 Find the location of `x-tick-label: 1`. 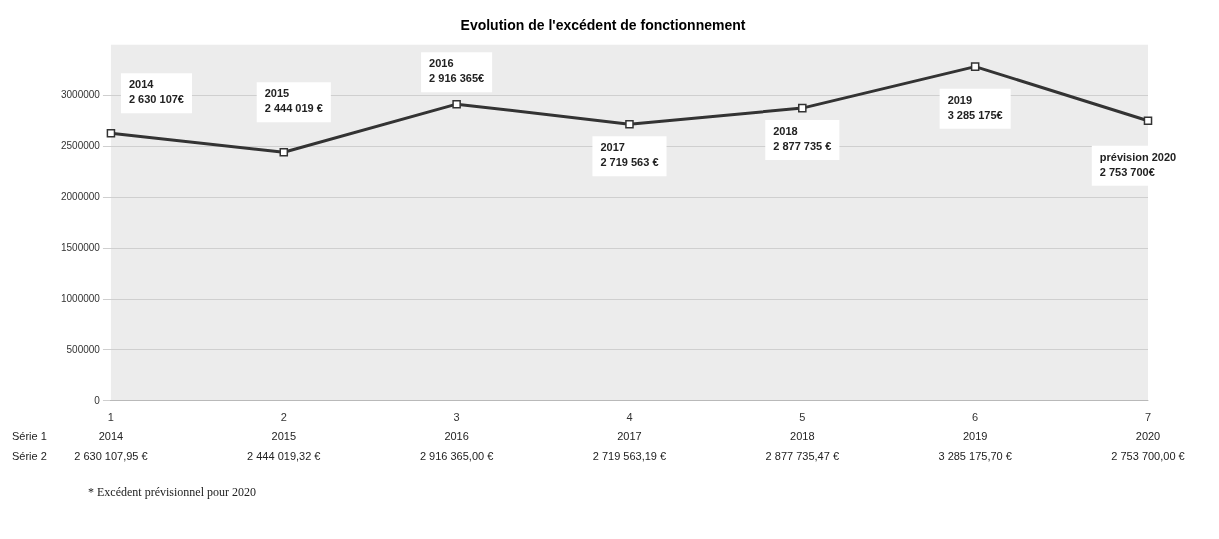

x-tick-label: 1 is located at coordinates (110, 417).